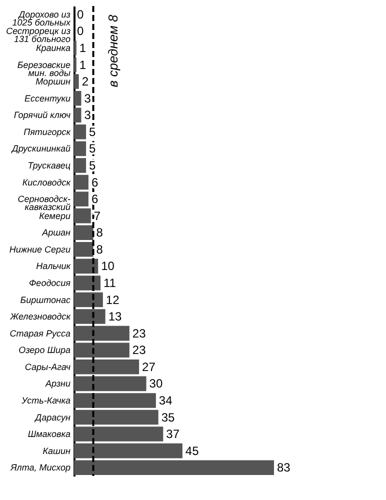 The height and width of the screenshot is (500, 386). What do you see at coordinates (173, 434) in the screenshot?
I see `data-label: 37` at bounding box center [173, 434].